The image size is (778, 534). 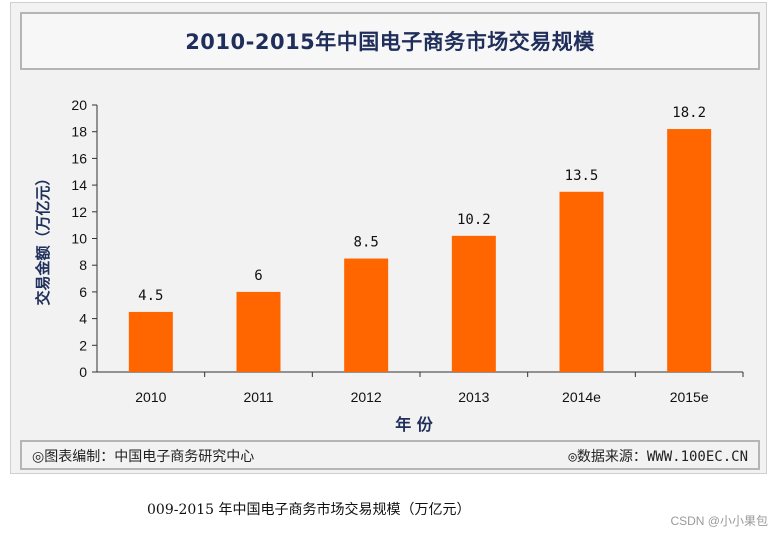 I want to click on data-label-2014e: 13.5, so click(x=582, y=176).